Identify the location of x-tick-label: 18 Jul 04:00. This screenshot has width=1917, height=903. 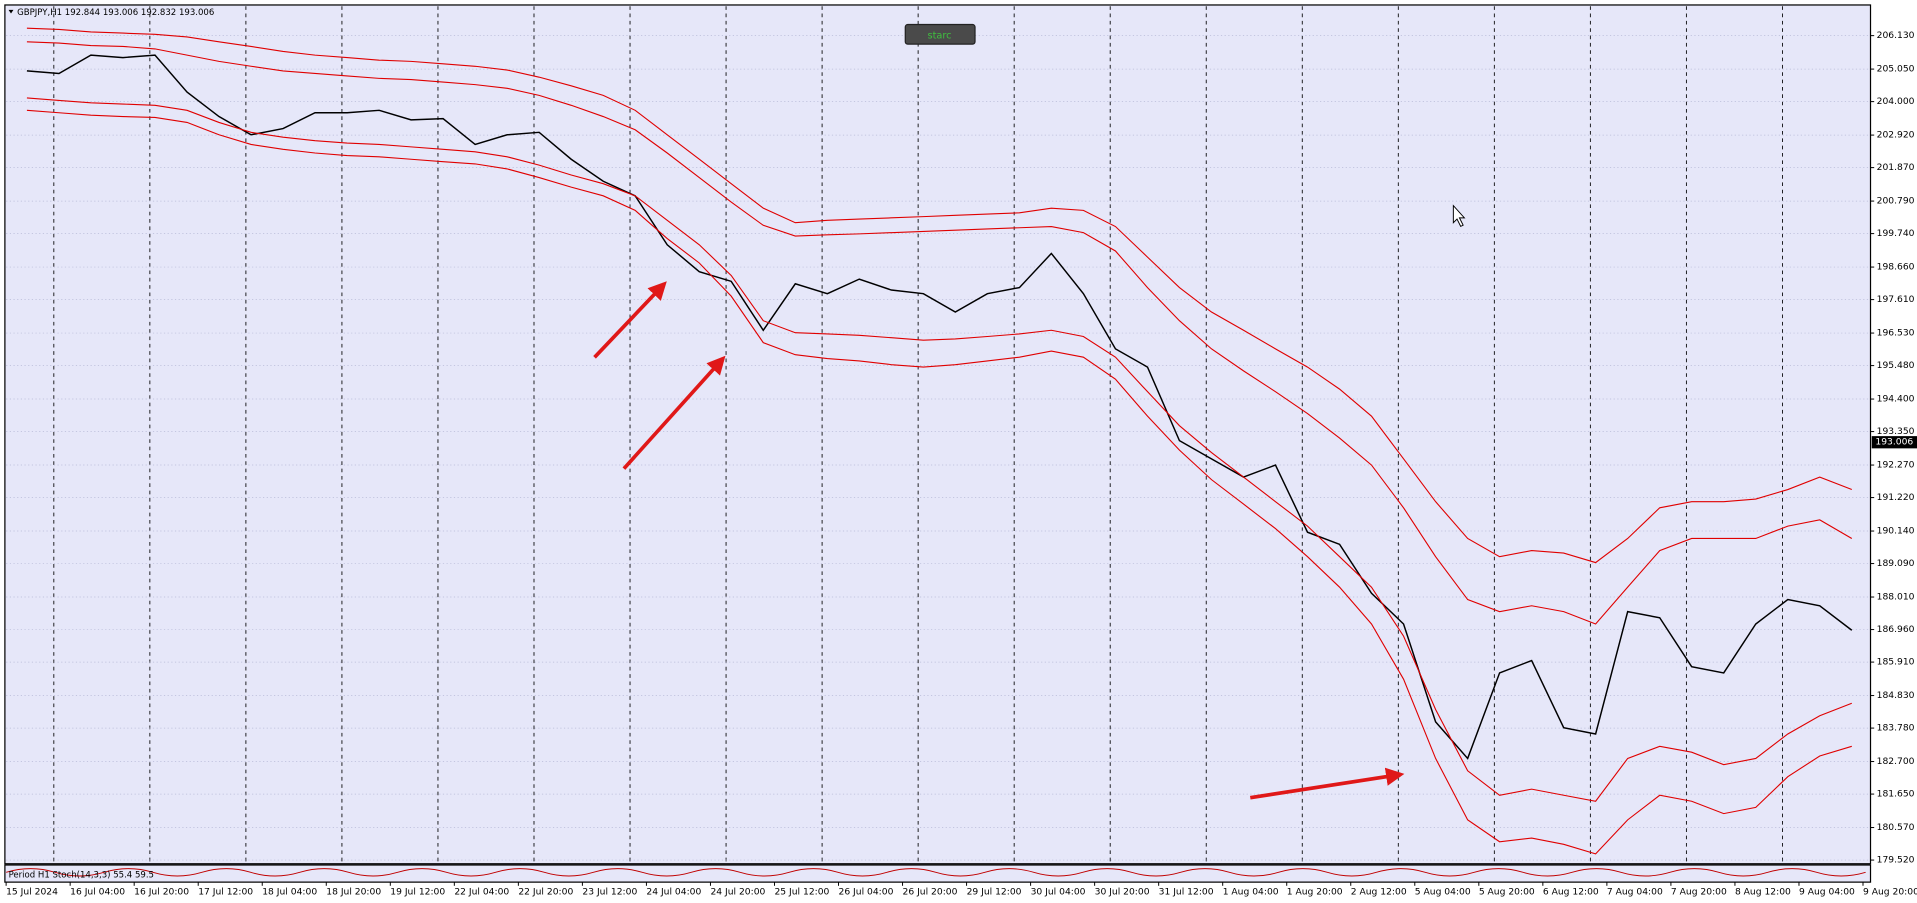
(289, 891).